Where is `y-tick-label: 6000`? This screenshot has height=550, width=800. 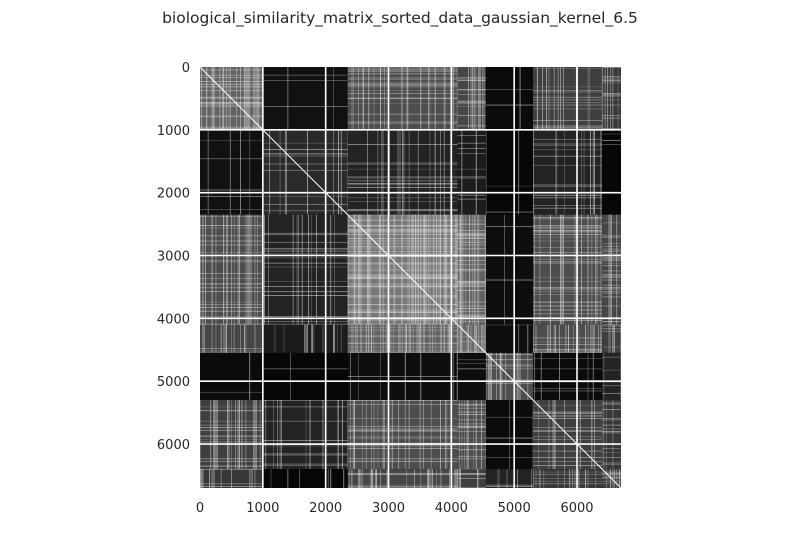 y-tick-label: 6000 is located at coordinates (173, 445).